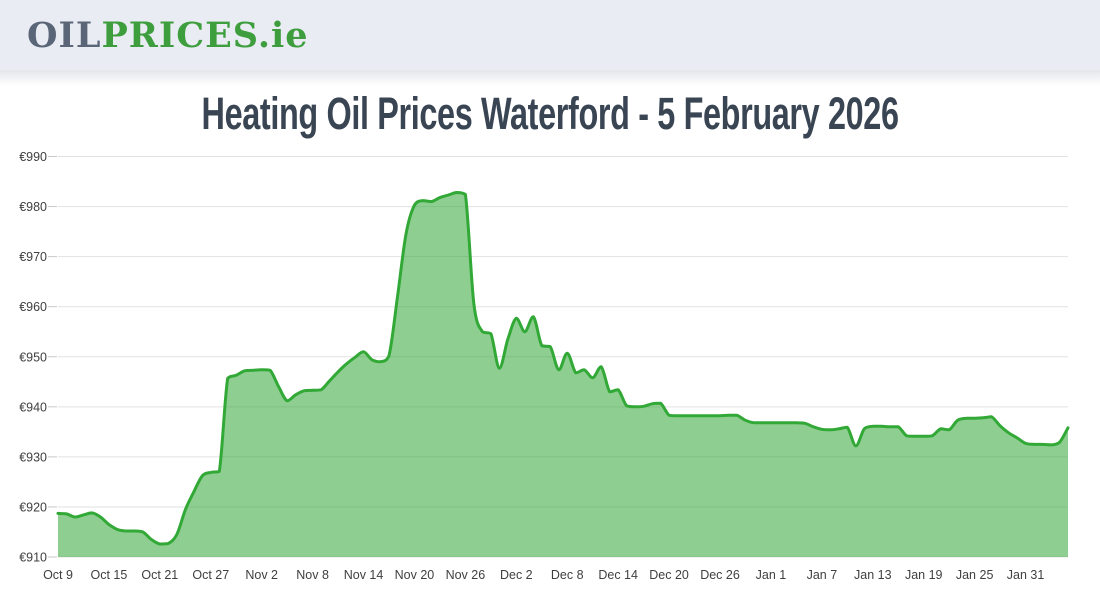 The height and width of the screenshot is (605, 1100). What do you see at coordinates (550, 78) in the screenshot?
I see `header-shadow` at bounding box center [550, 78].